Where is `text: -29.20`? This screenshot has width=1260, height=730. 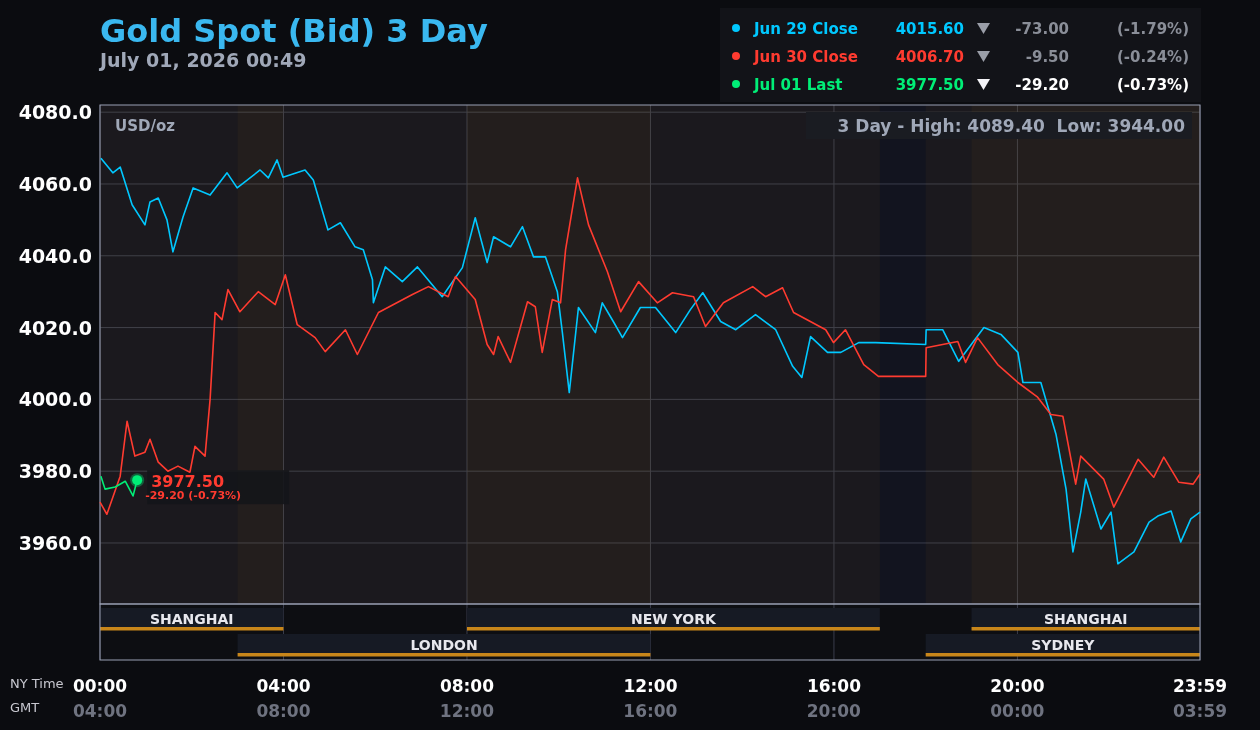
text: -29.20 is located at coordinates (1042, 85).